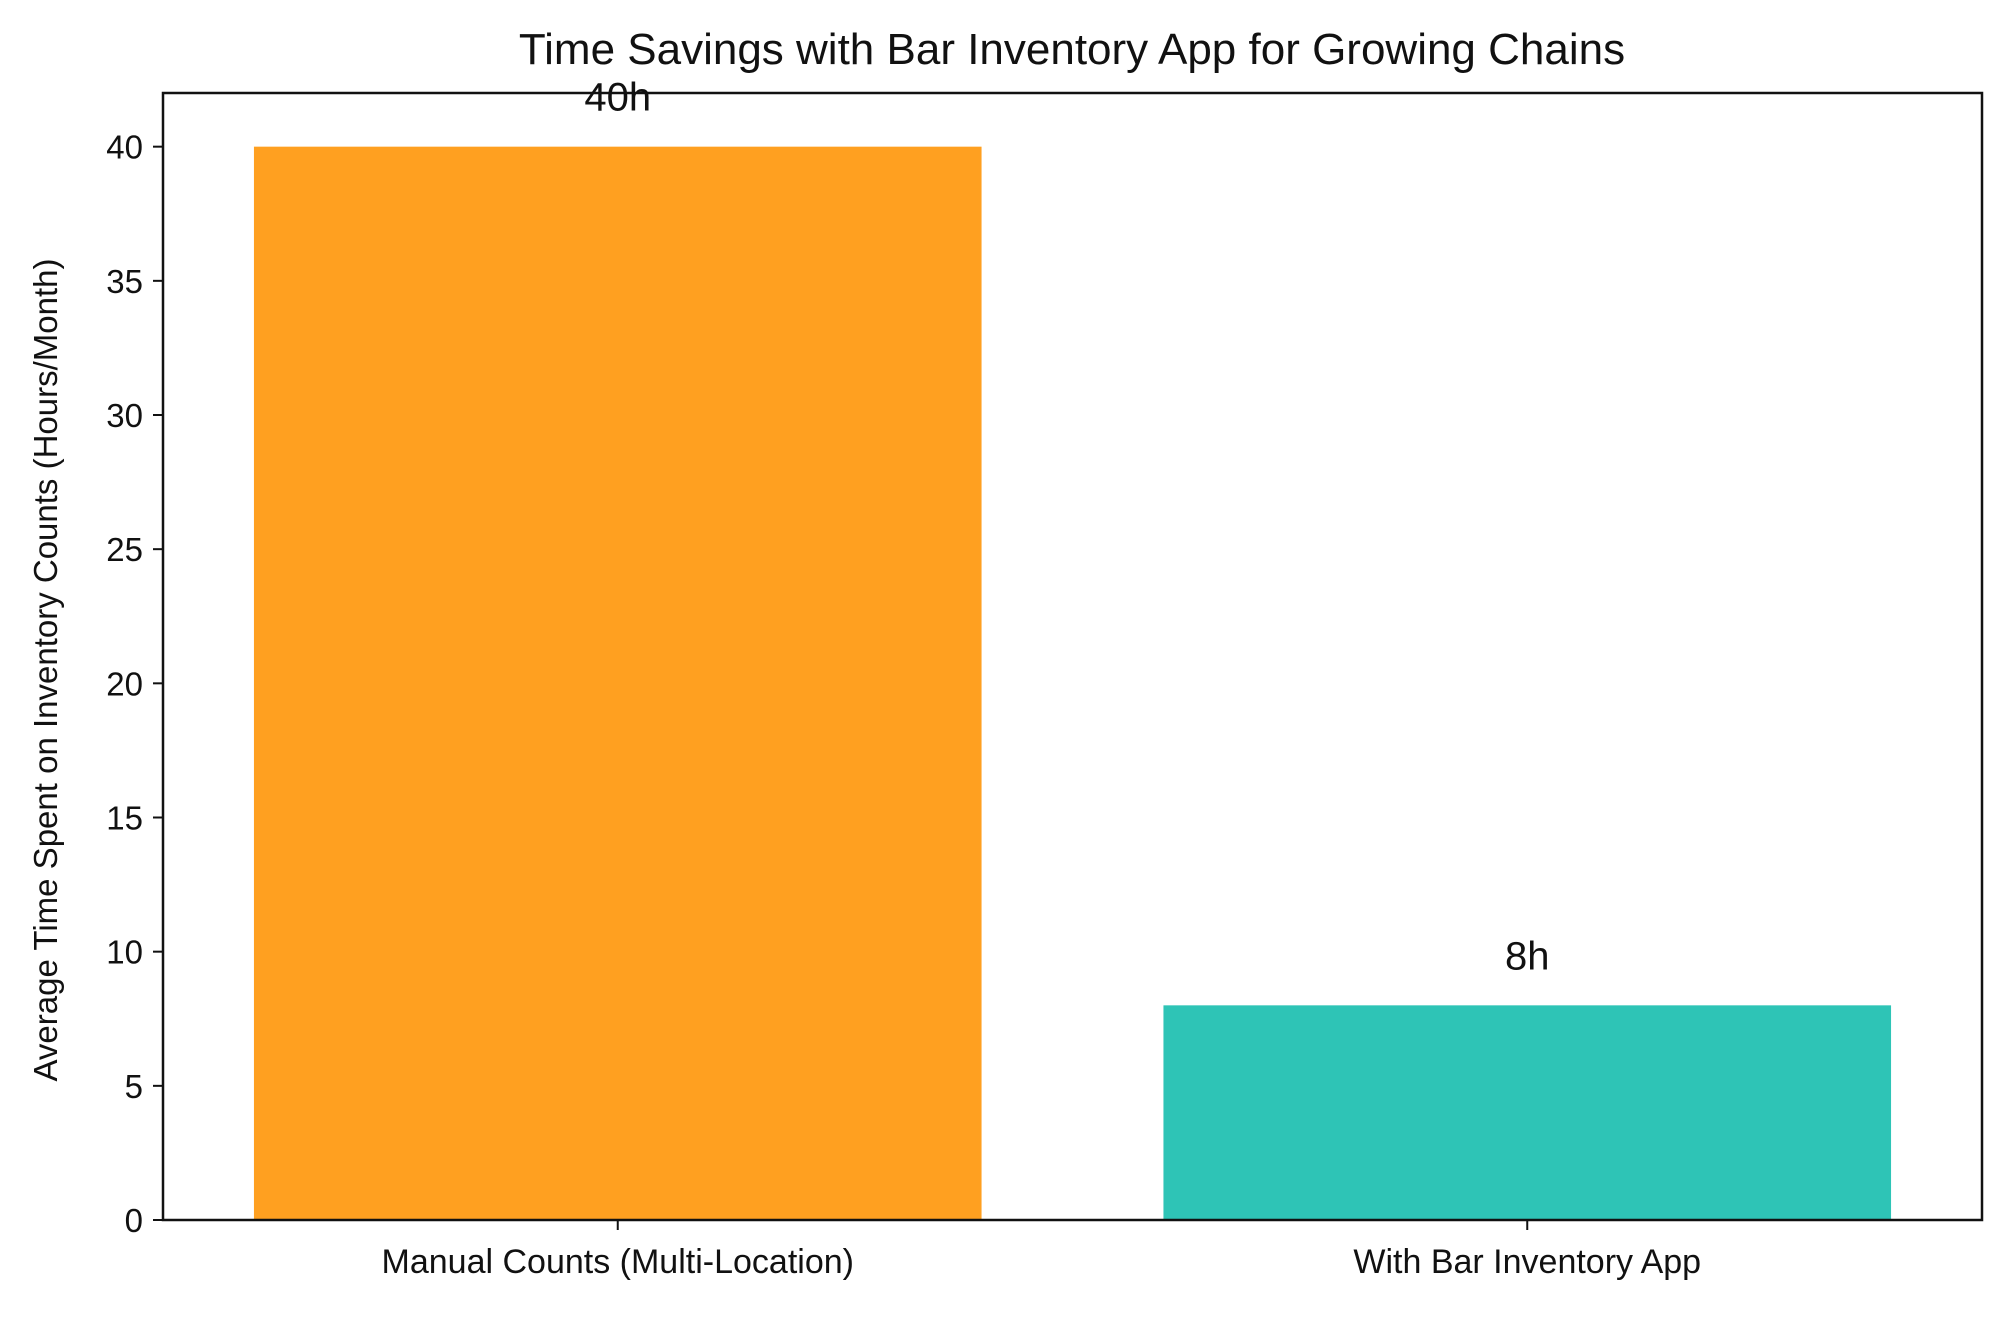 The width and height of the screenshot is (2000, 1319). Describe the element at coordinates (618, 1262) in the screenshot. I see `x-tick-label-1: Manual Counts (Multi-Location)` at that location.